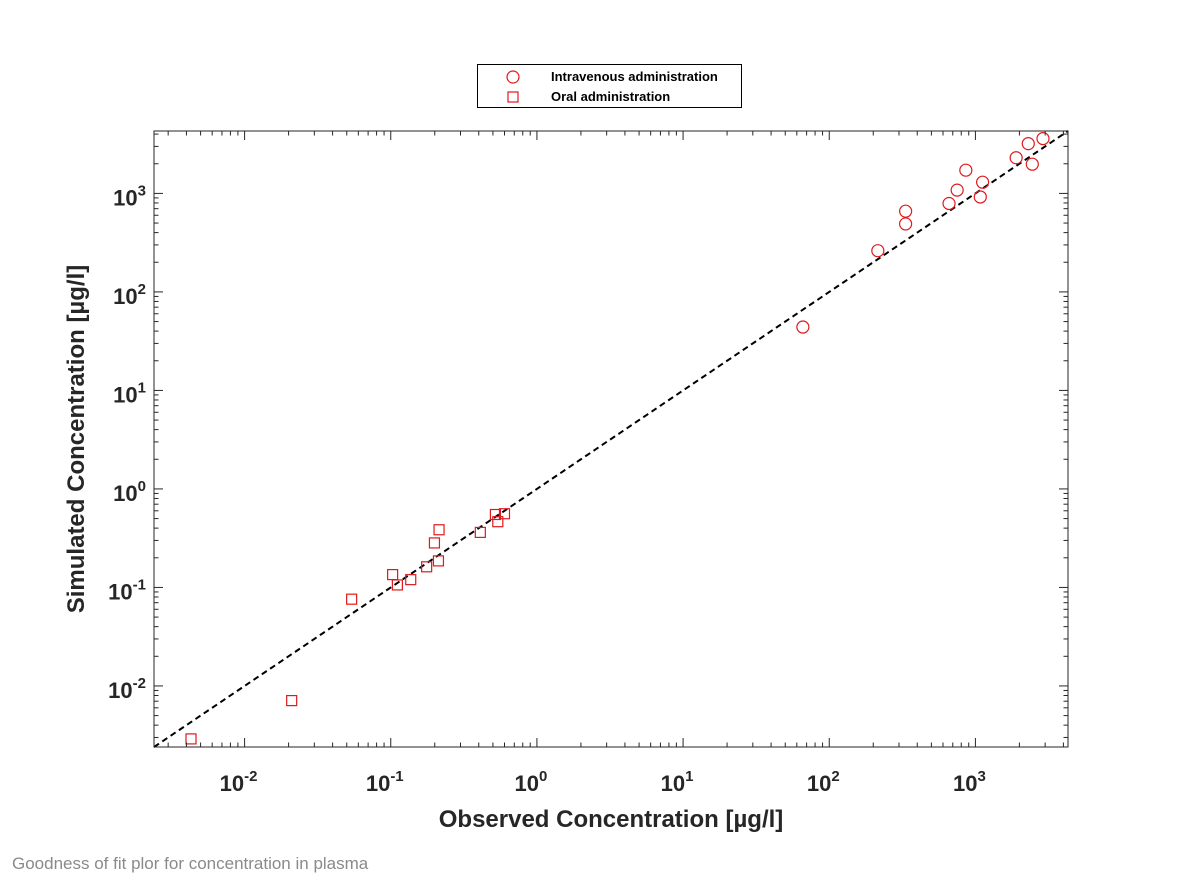  I want to click on y-tick-label: 10¹, so click(129, 393).